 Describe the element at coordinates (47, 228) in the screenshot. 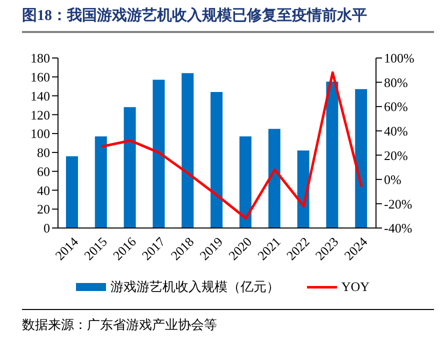

I see `y-tick-label: 0` at that location.